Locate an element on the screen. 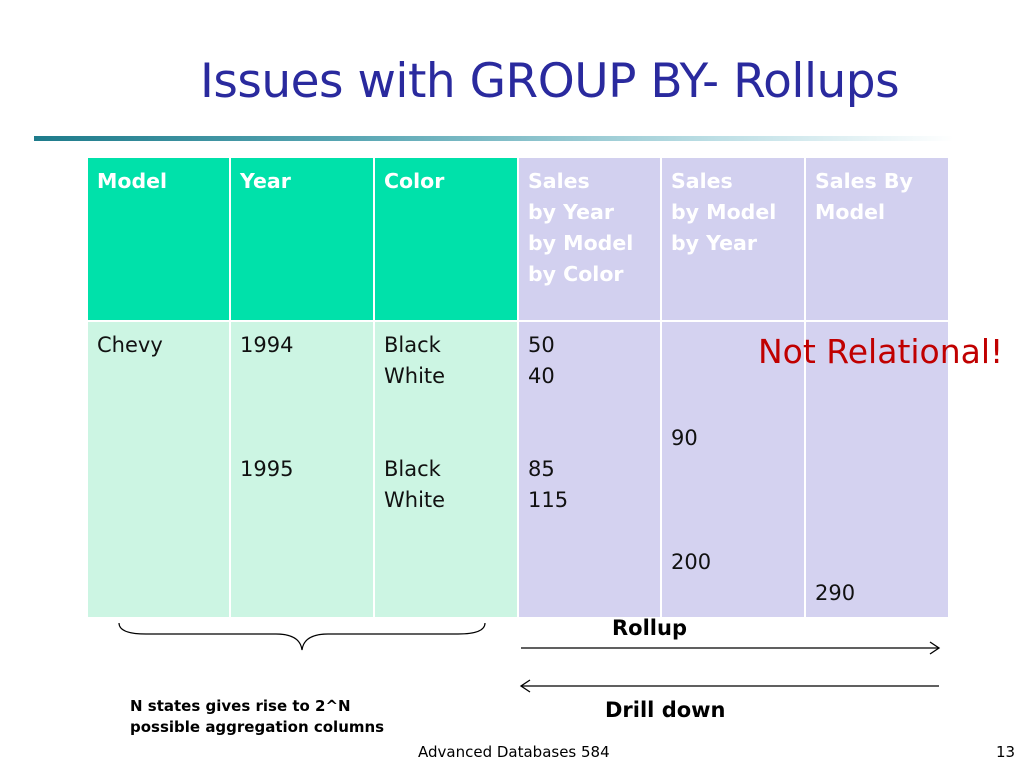  header-color: Color is located at coordinates (446, 239).